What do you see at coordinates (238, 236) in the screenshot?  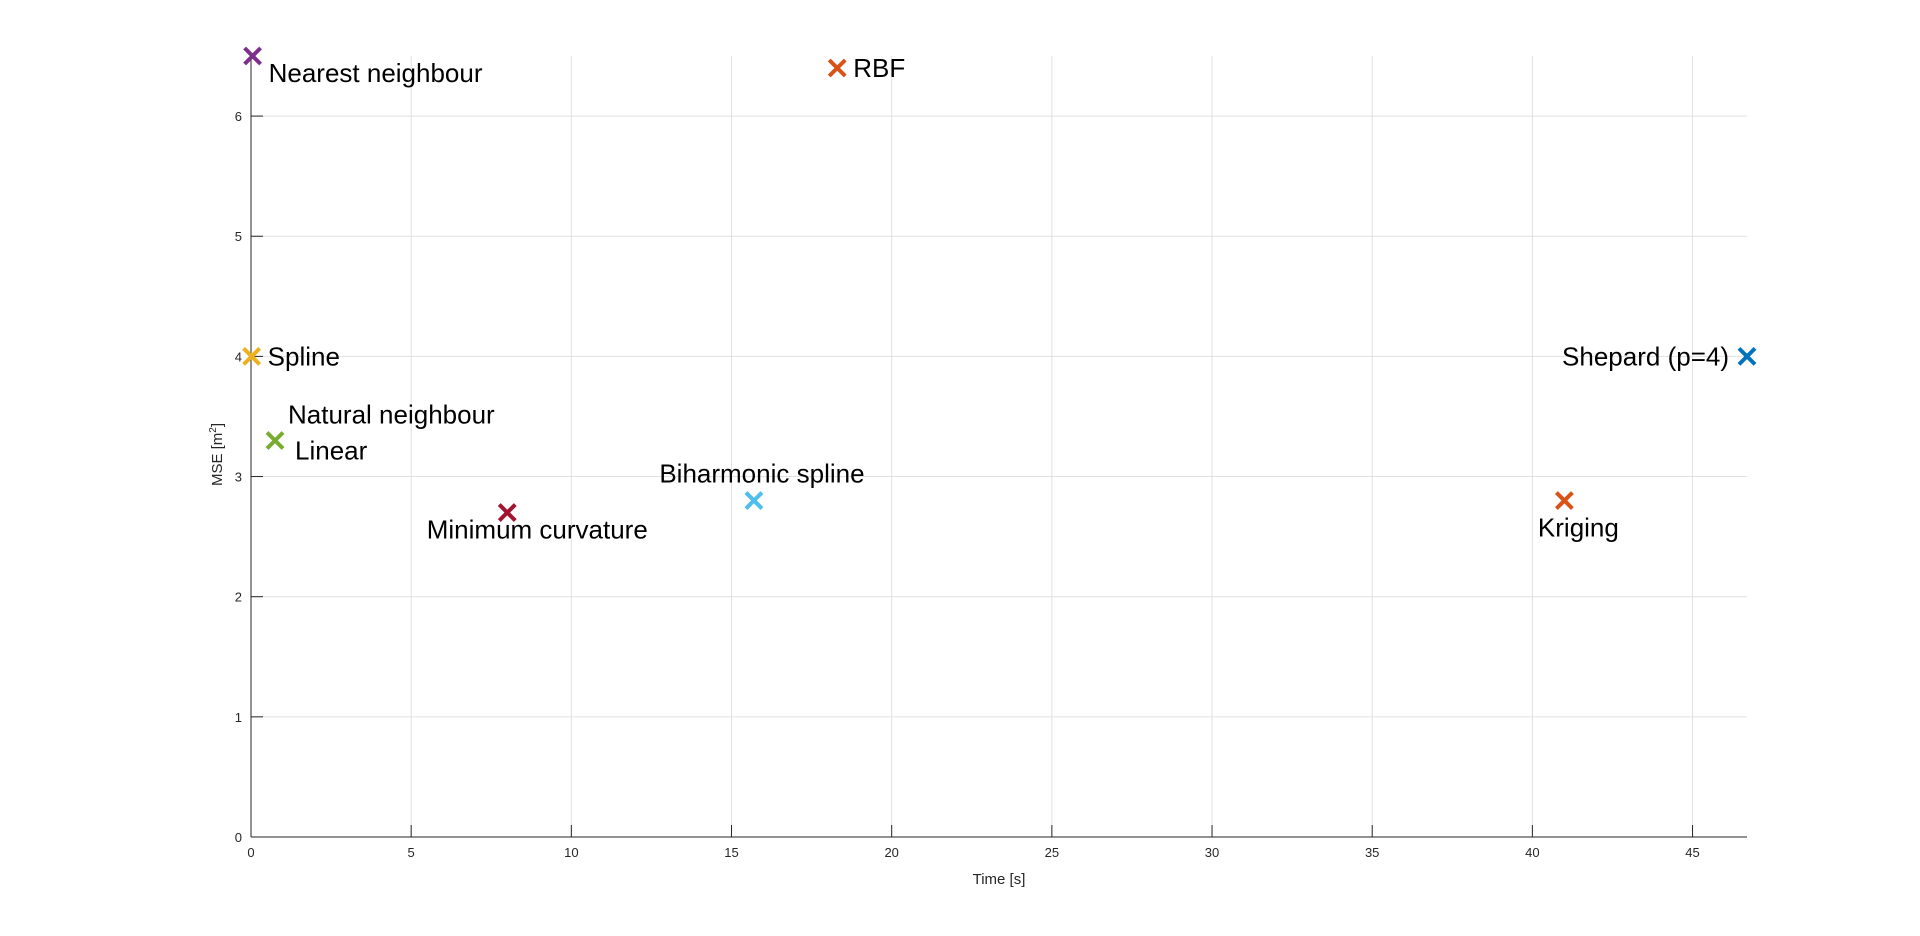 I see `y-tick-label: 5` at bounding box center [238, 236].